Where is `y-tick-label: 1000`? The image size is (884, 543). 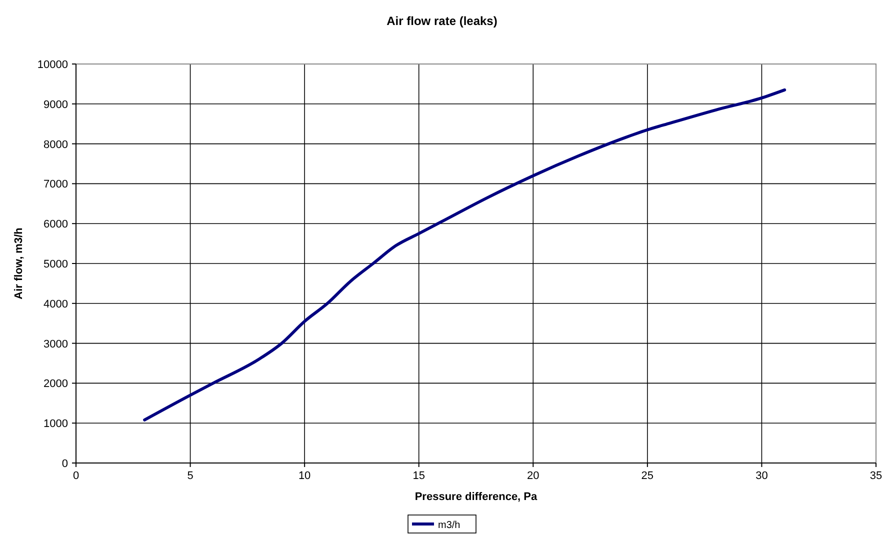
y-tick-label: 1000 is located at coordinates (56, 424).